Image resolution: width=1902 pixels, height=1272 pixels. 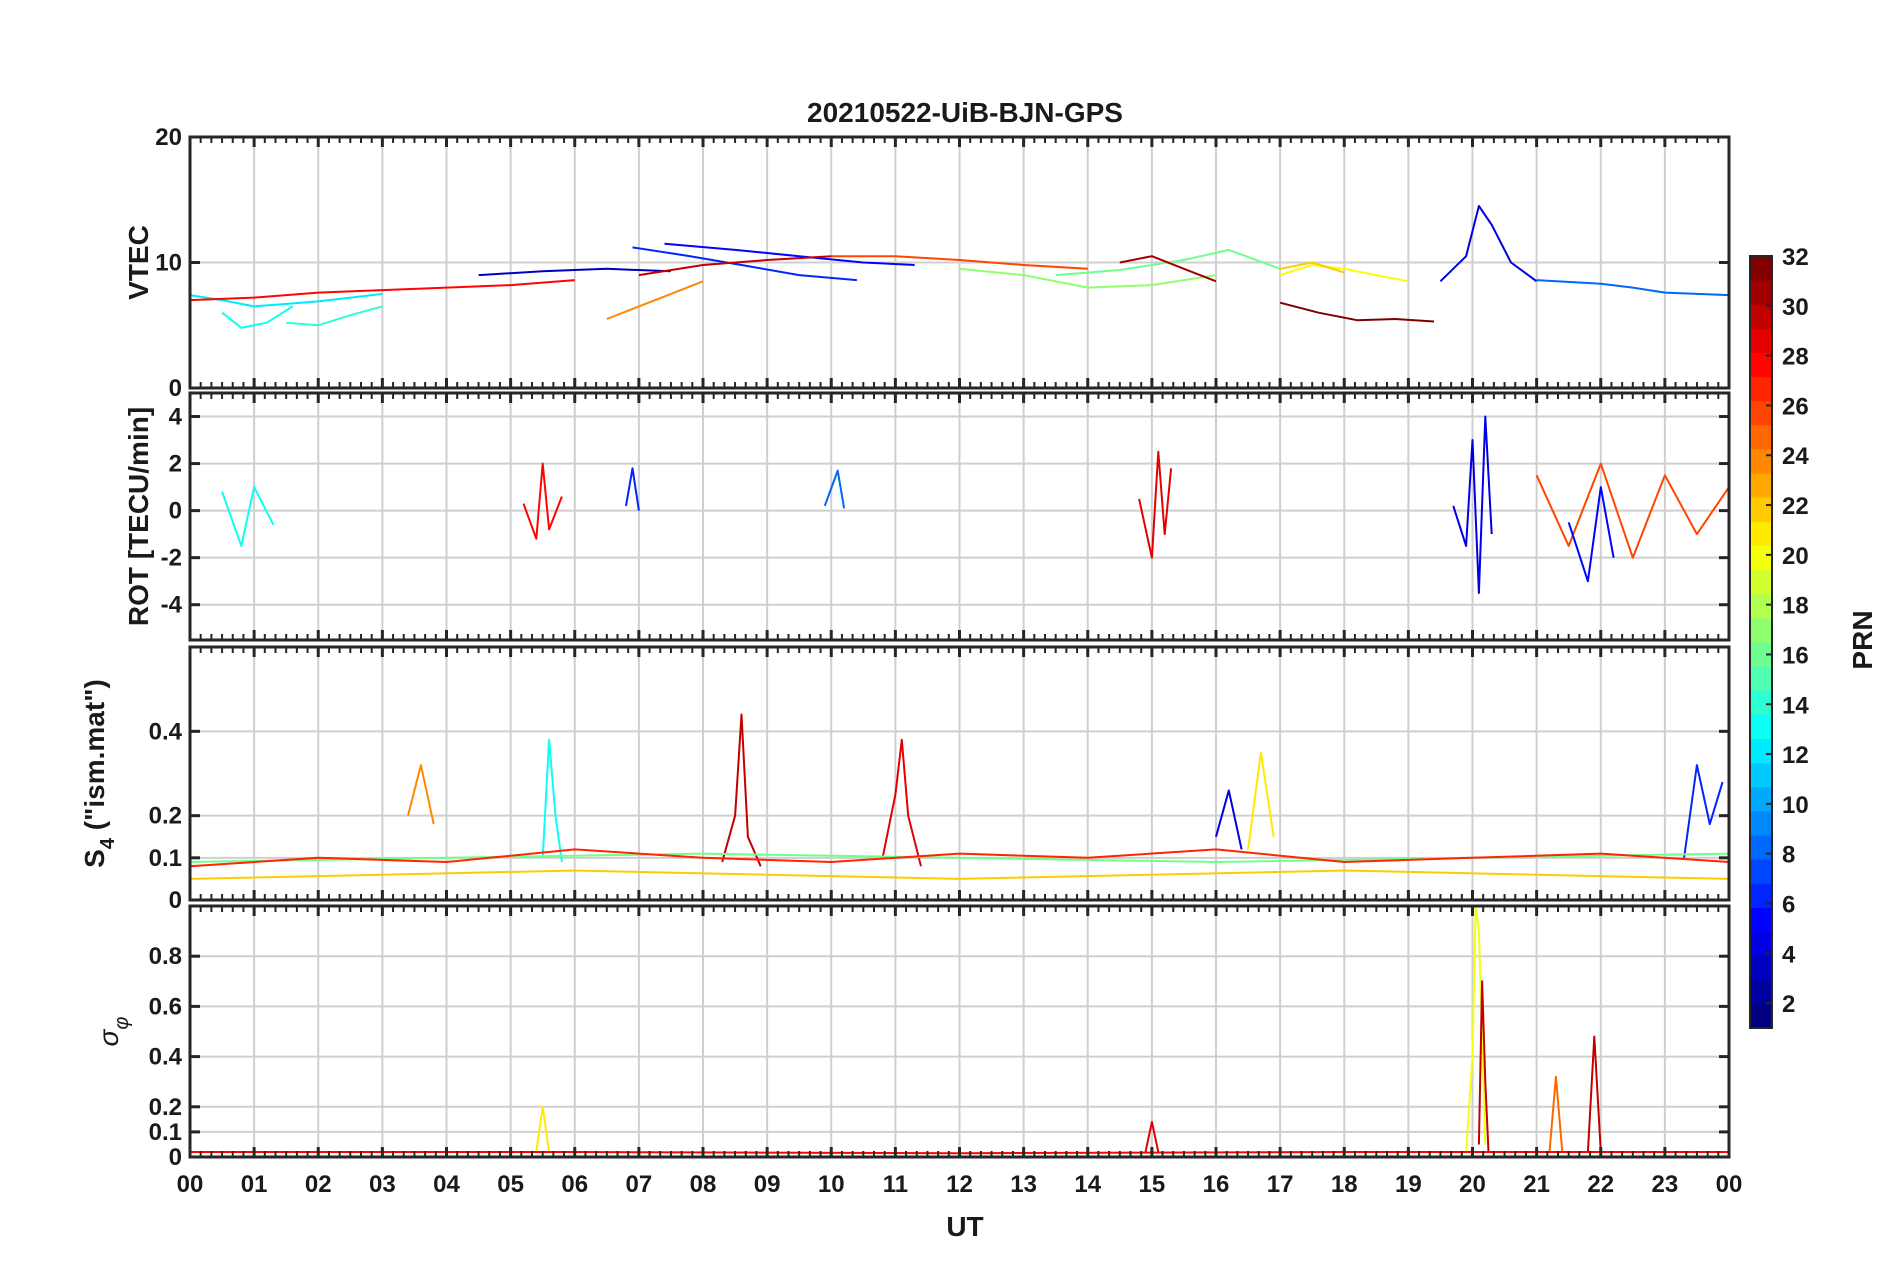 I want to click on x-tick-label: 12, so click(x=959, y=1184).